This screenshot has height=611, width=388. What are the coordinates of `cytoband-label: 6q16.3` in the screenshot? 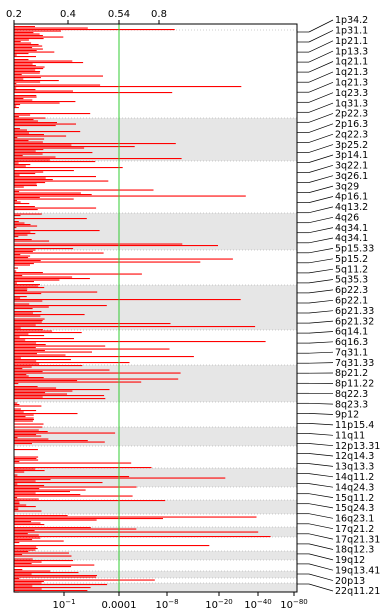 It's located at (351, 342).